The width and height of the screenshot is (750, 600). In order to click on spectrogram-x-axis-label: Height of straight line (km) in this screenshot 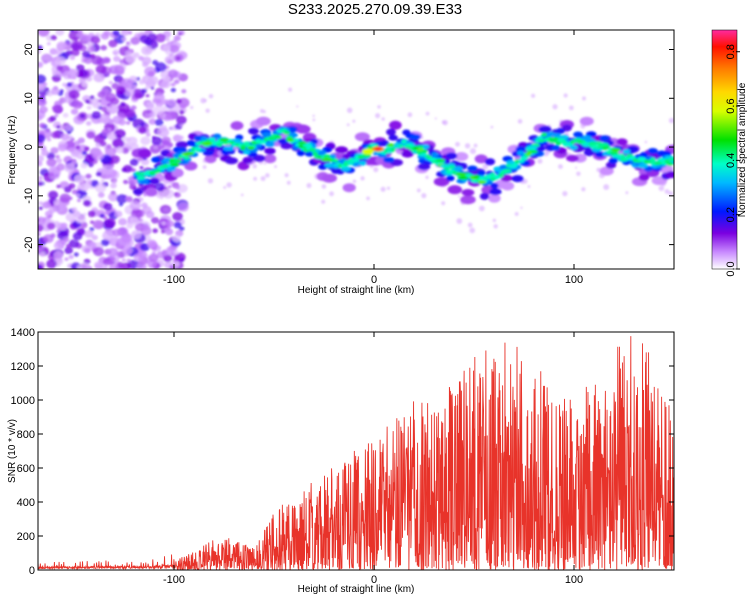, I will do `click(356, 290)`.